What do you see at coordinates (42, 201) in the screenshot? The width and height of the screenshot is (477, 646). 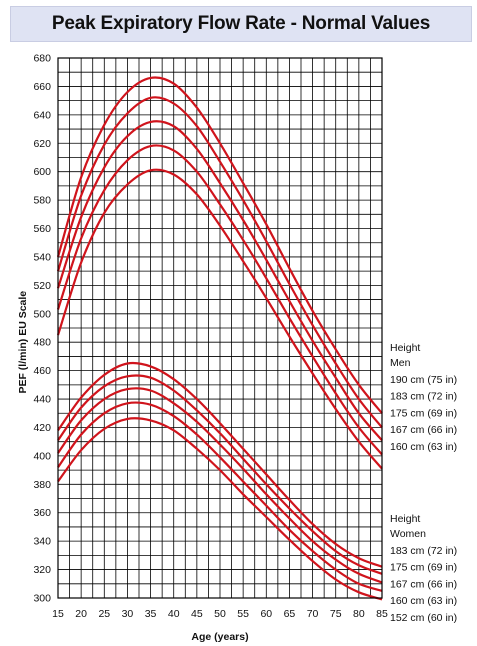 I see `y-tick-label: 580` at bounding box center [42, 201].